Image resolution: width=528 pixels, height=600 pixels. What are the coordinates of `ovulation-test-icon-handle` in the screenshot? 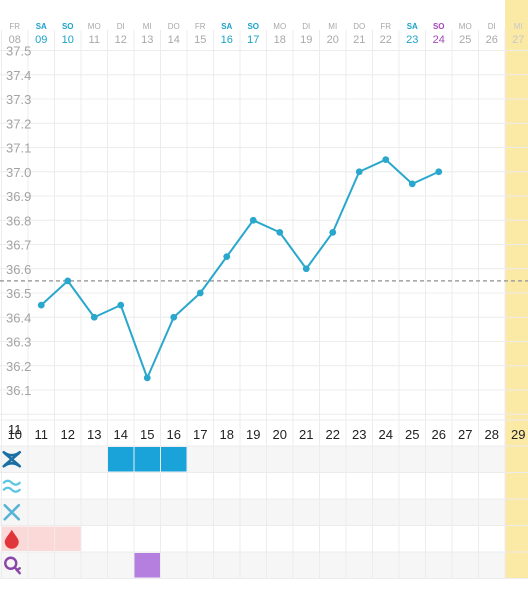 It's located at (17, 570).